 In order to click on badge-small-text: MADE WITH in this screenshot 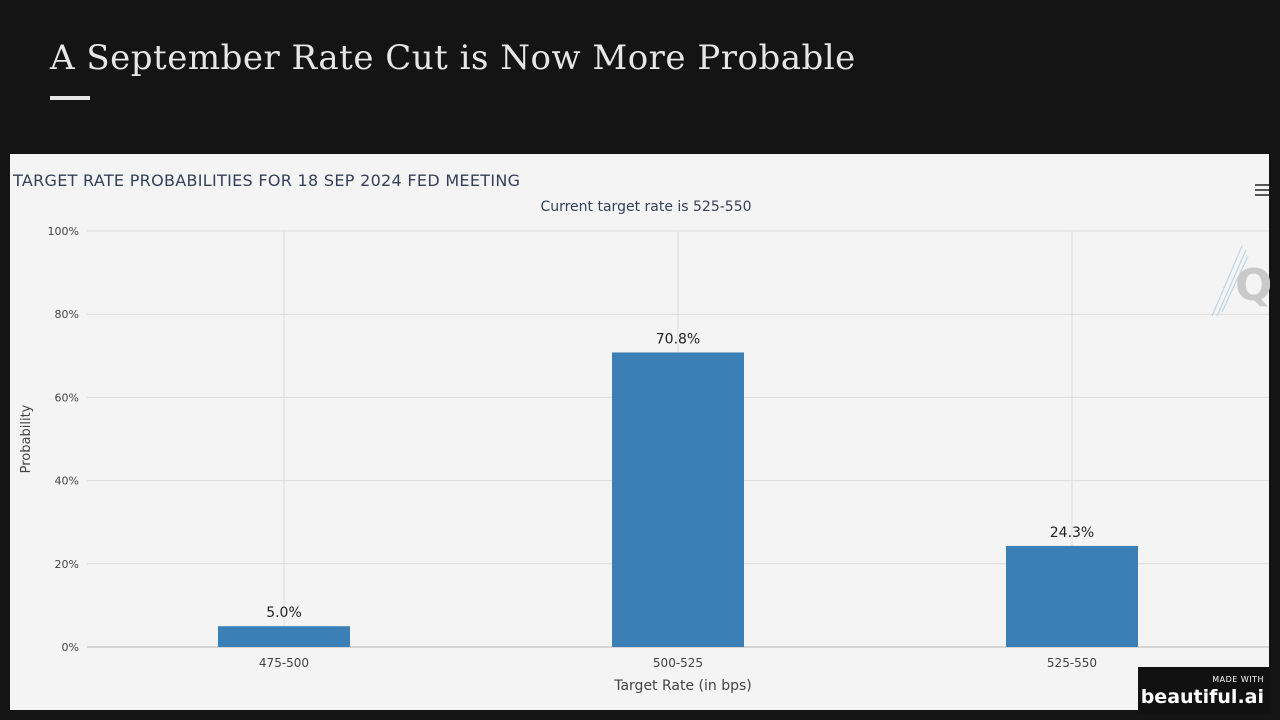, I will do `click(1238, 679)`.